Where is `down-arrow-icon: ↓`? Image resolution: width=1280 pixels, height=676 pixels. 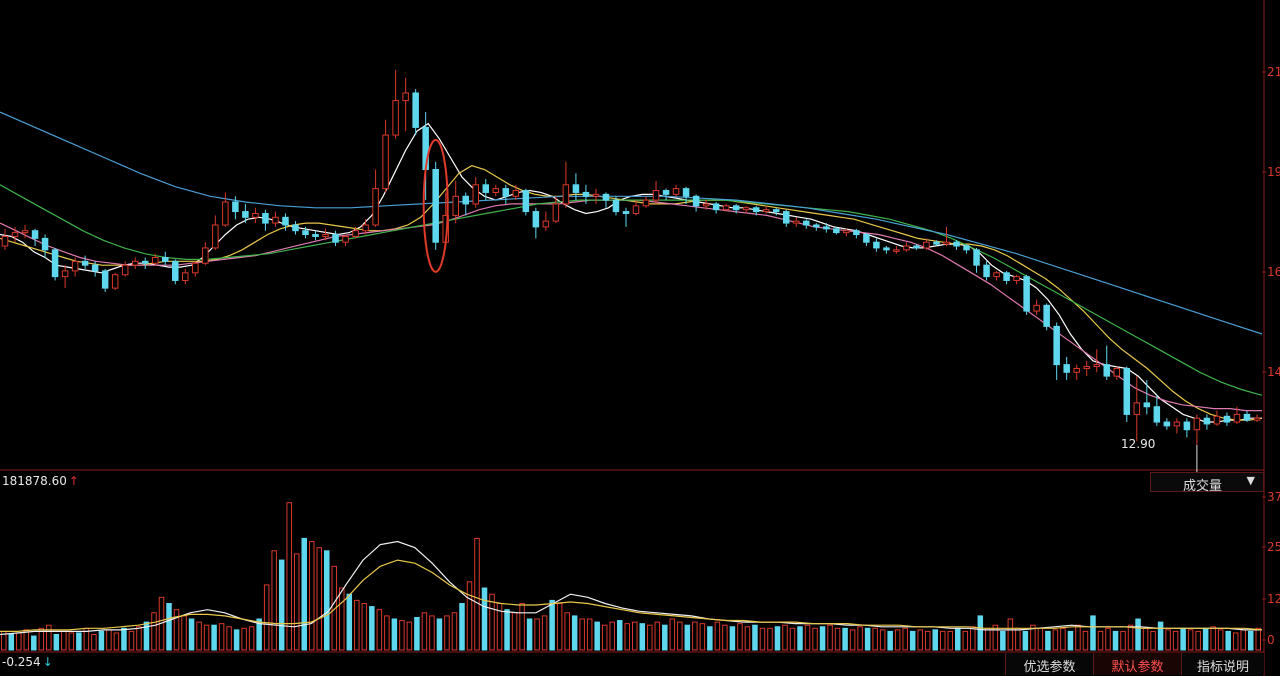
down-arrow-icon: ↓ is located at coordinates (47, 662).